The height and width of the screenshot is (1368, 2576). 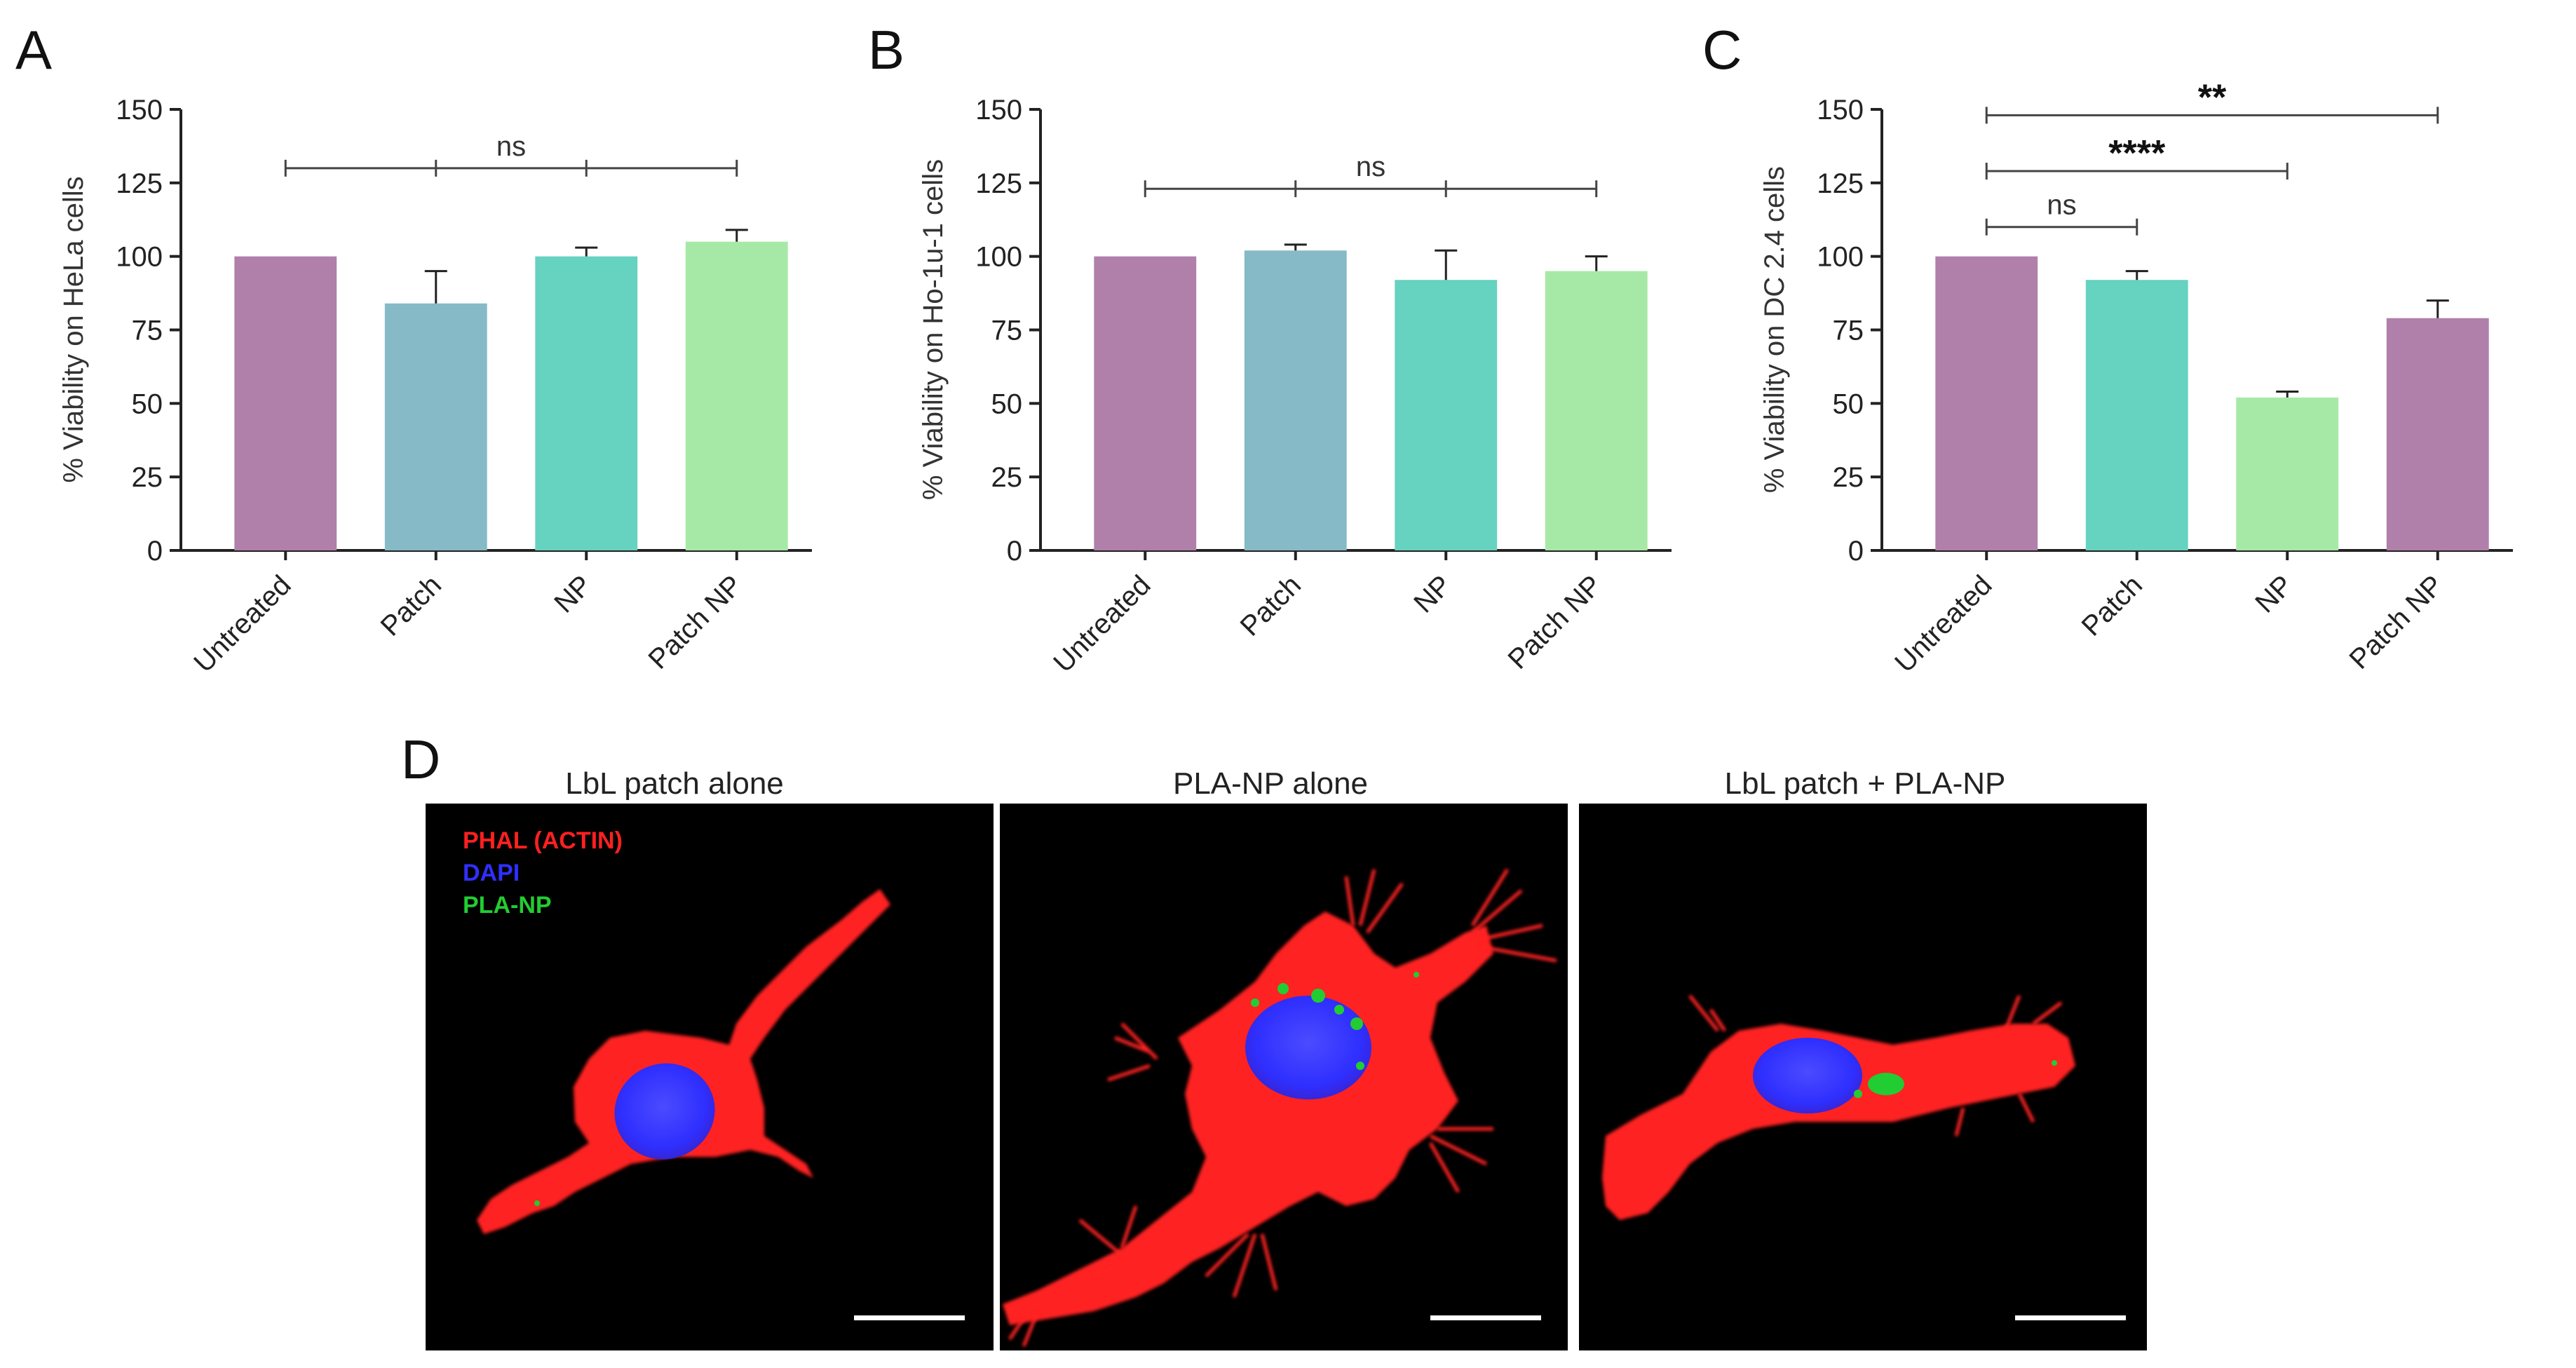 What do you see at coordinates (934, 329) in the screenshot?
I see `y-axis-title: % Viability on Ho-1u-1 cells` at bounding box center [934, 329].